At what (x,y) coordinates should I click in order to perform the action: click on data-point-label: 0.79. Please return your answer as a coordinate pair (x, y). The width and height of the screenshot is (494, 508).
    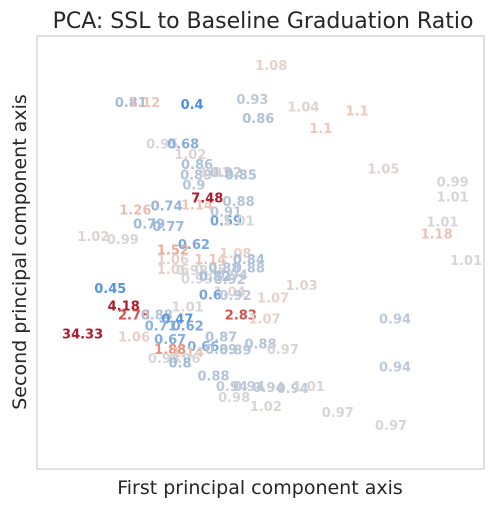
    Looking at the image, I should click on (149, 225).